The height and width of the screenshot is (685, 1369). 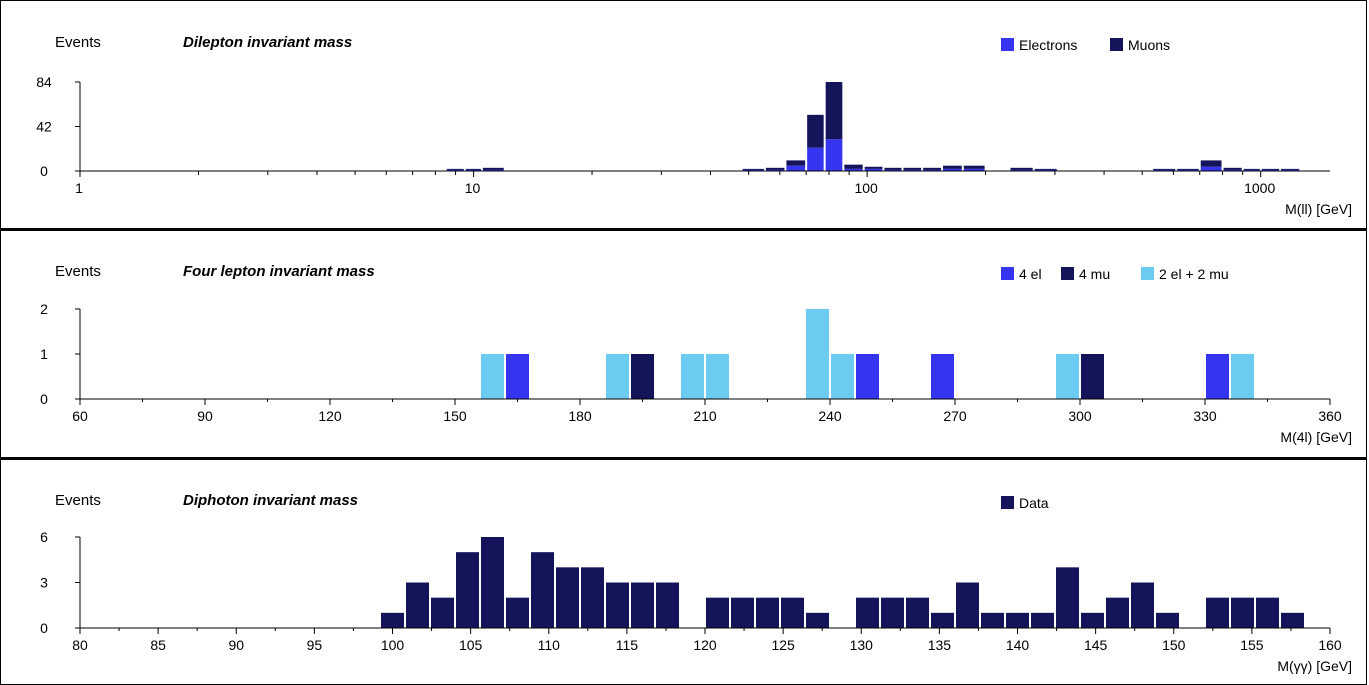 I want to click on x-tick-label: 110, so click(x=549, y=645).